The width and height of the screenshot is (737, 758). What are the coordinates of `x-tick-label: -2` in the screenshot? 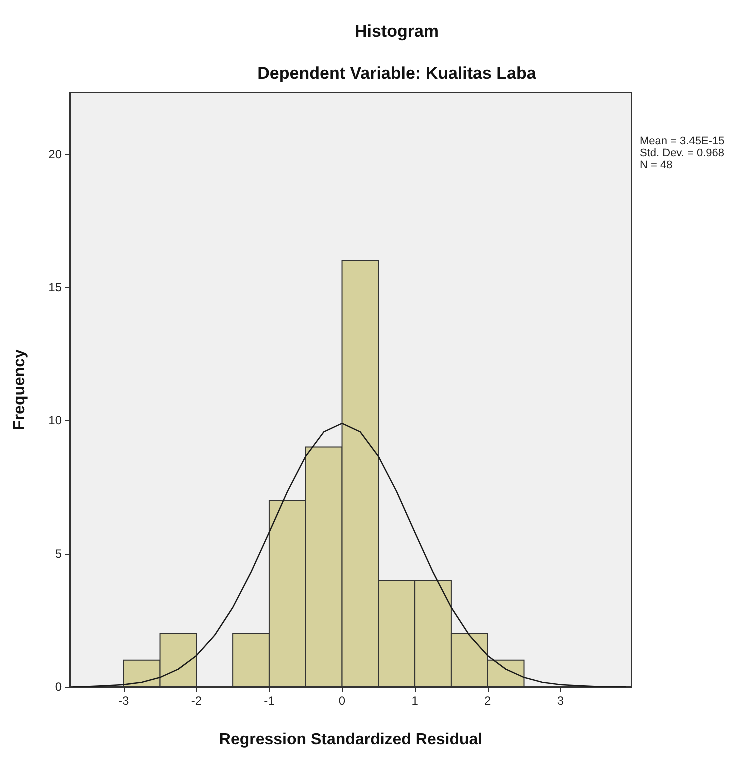 It's located at (196, 701).